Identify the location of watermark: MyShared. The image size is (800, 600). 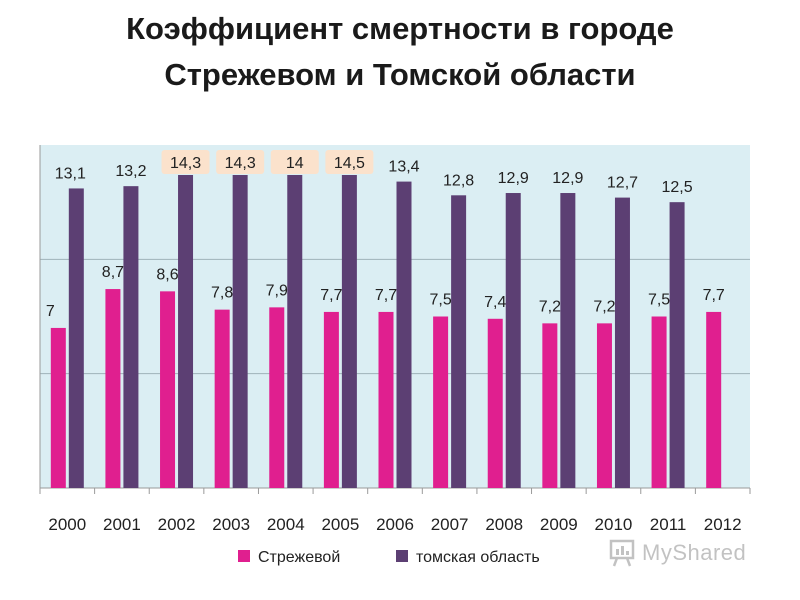
(677, 553).